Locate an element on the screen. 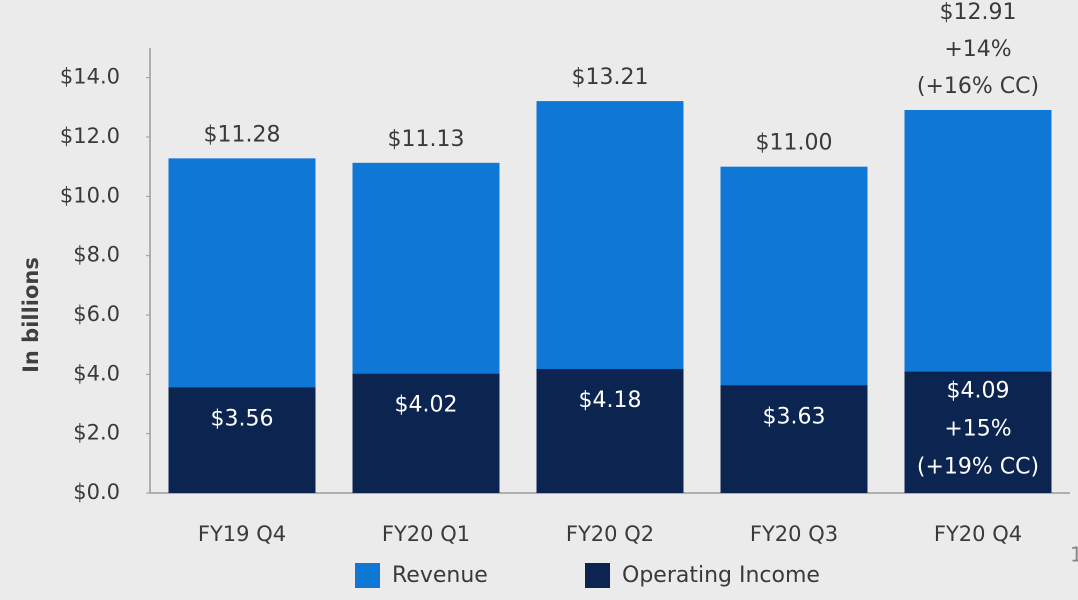 The height and width of the screenshot is (600, 1078). y-tick-label: $0.0 is located at coordinates (96, 492).